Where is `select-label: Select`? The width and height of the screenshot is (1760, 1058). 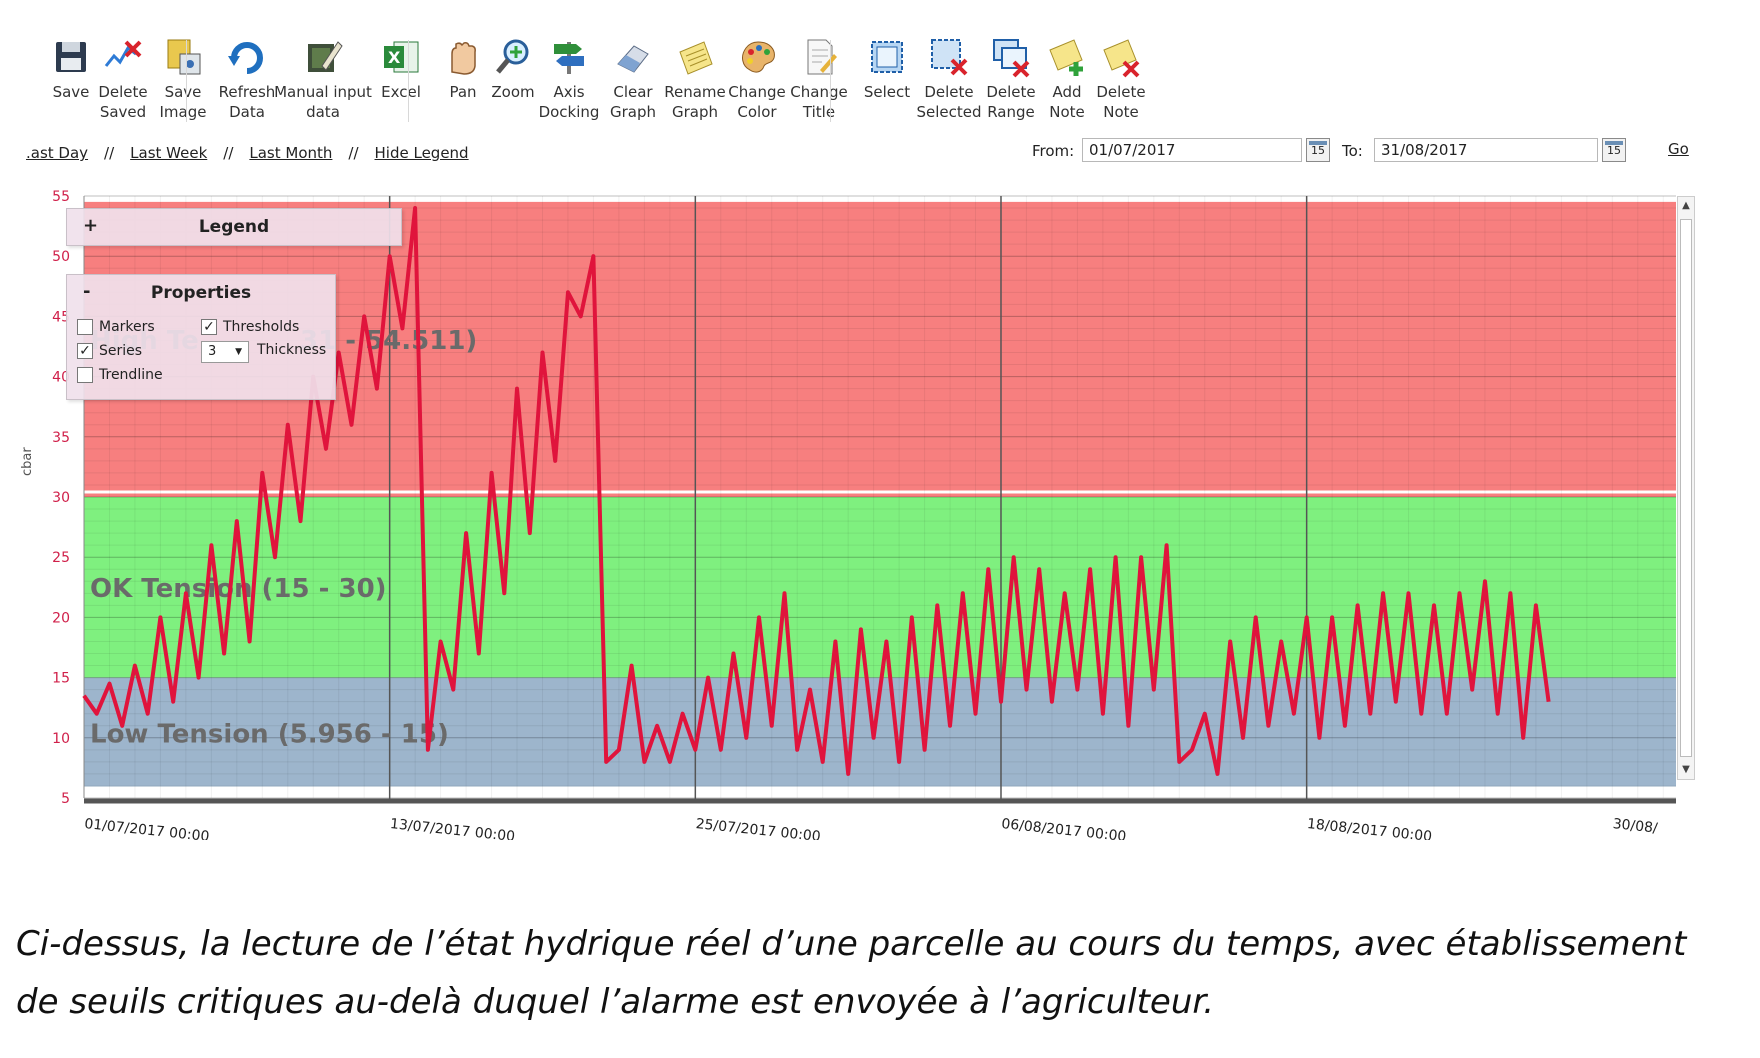 select-label: Select is located at coordinates (887, 92).